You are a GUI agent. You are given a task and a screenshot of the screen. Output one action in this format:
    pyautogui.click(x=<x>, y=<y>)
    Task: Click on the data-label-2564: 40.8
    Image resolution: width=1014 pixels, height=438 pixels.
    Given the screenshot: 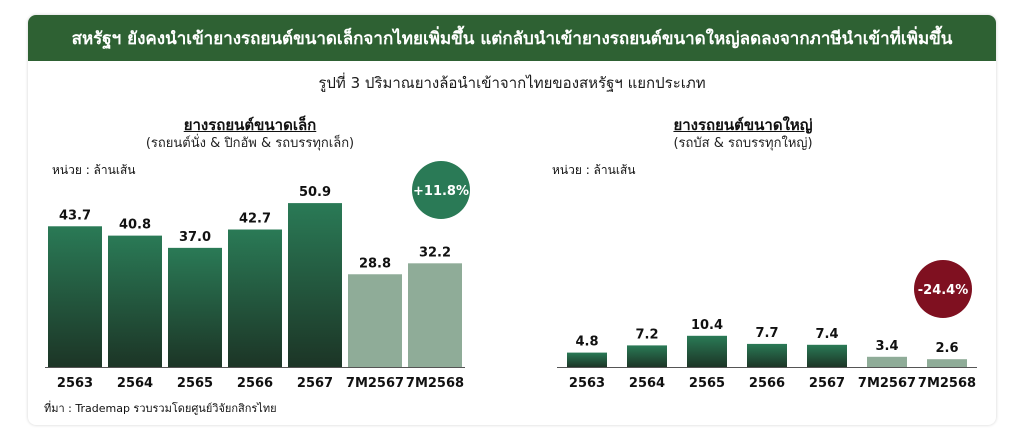 What is the action you would take?
    pyautogui.click(x=135, y=225)
    